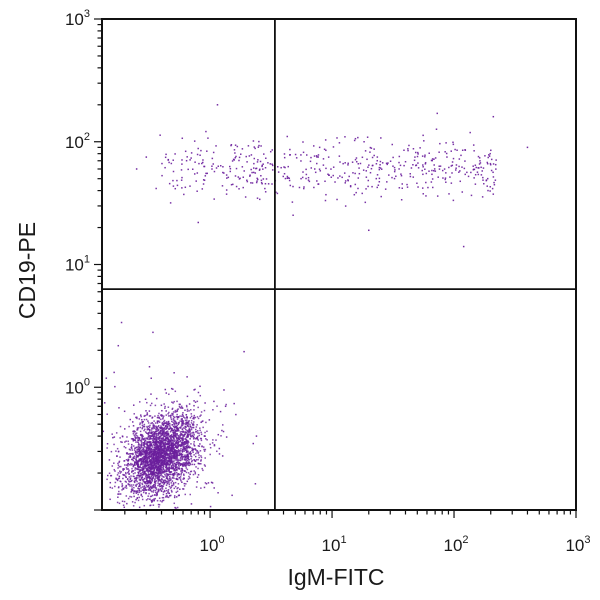 This screenshot has height=600, width=600. I want to click on y-tick-label: 10², so click(77, 141).